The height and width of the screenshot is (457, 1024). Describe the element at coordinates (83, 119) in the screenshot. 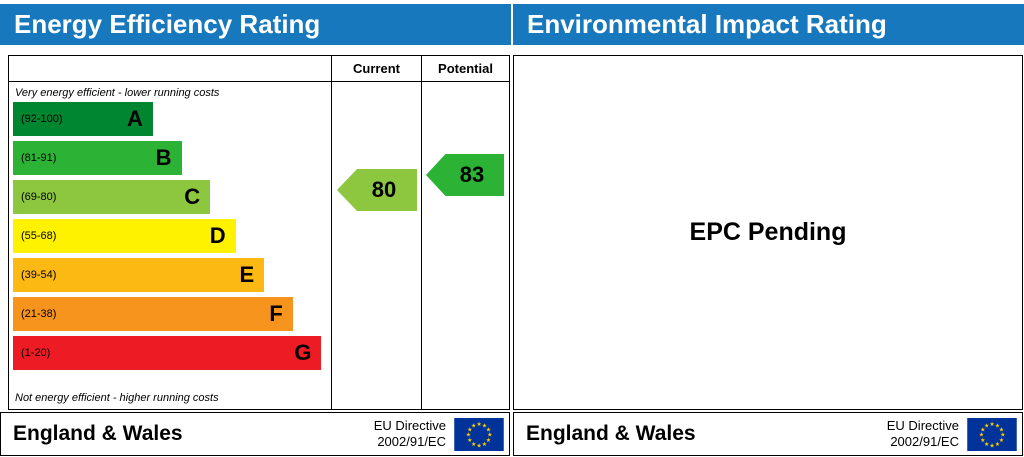

I see `band-A: (92-100) A` at that location.